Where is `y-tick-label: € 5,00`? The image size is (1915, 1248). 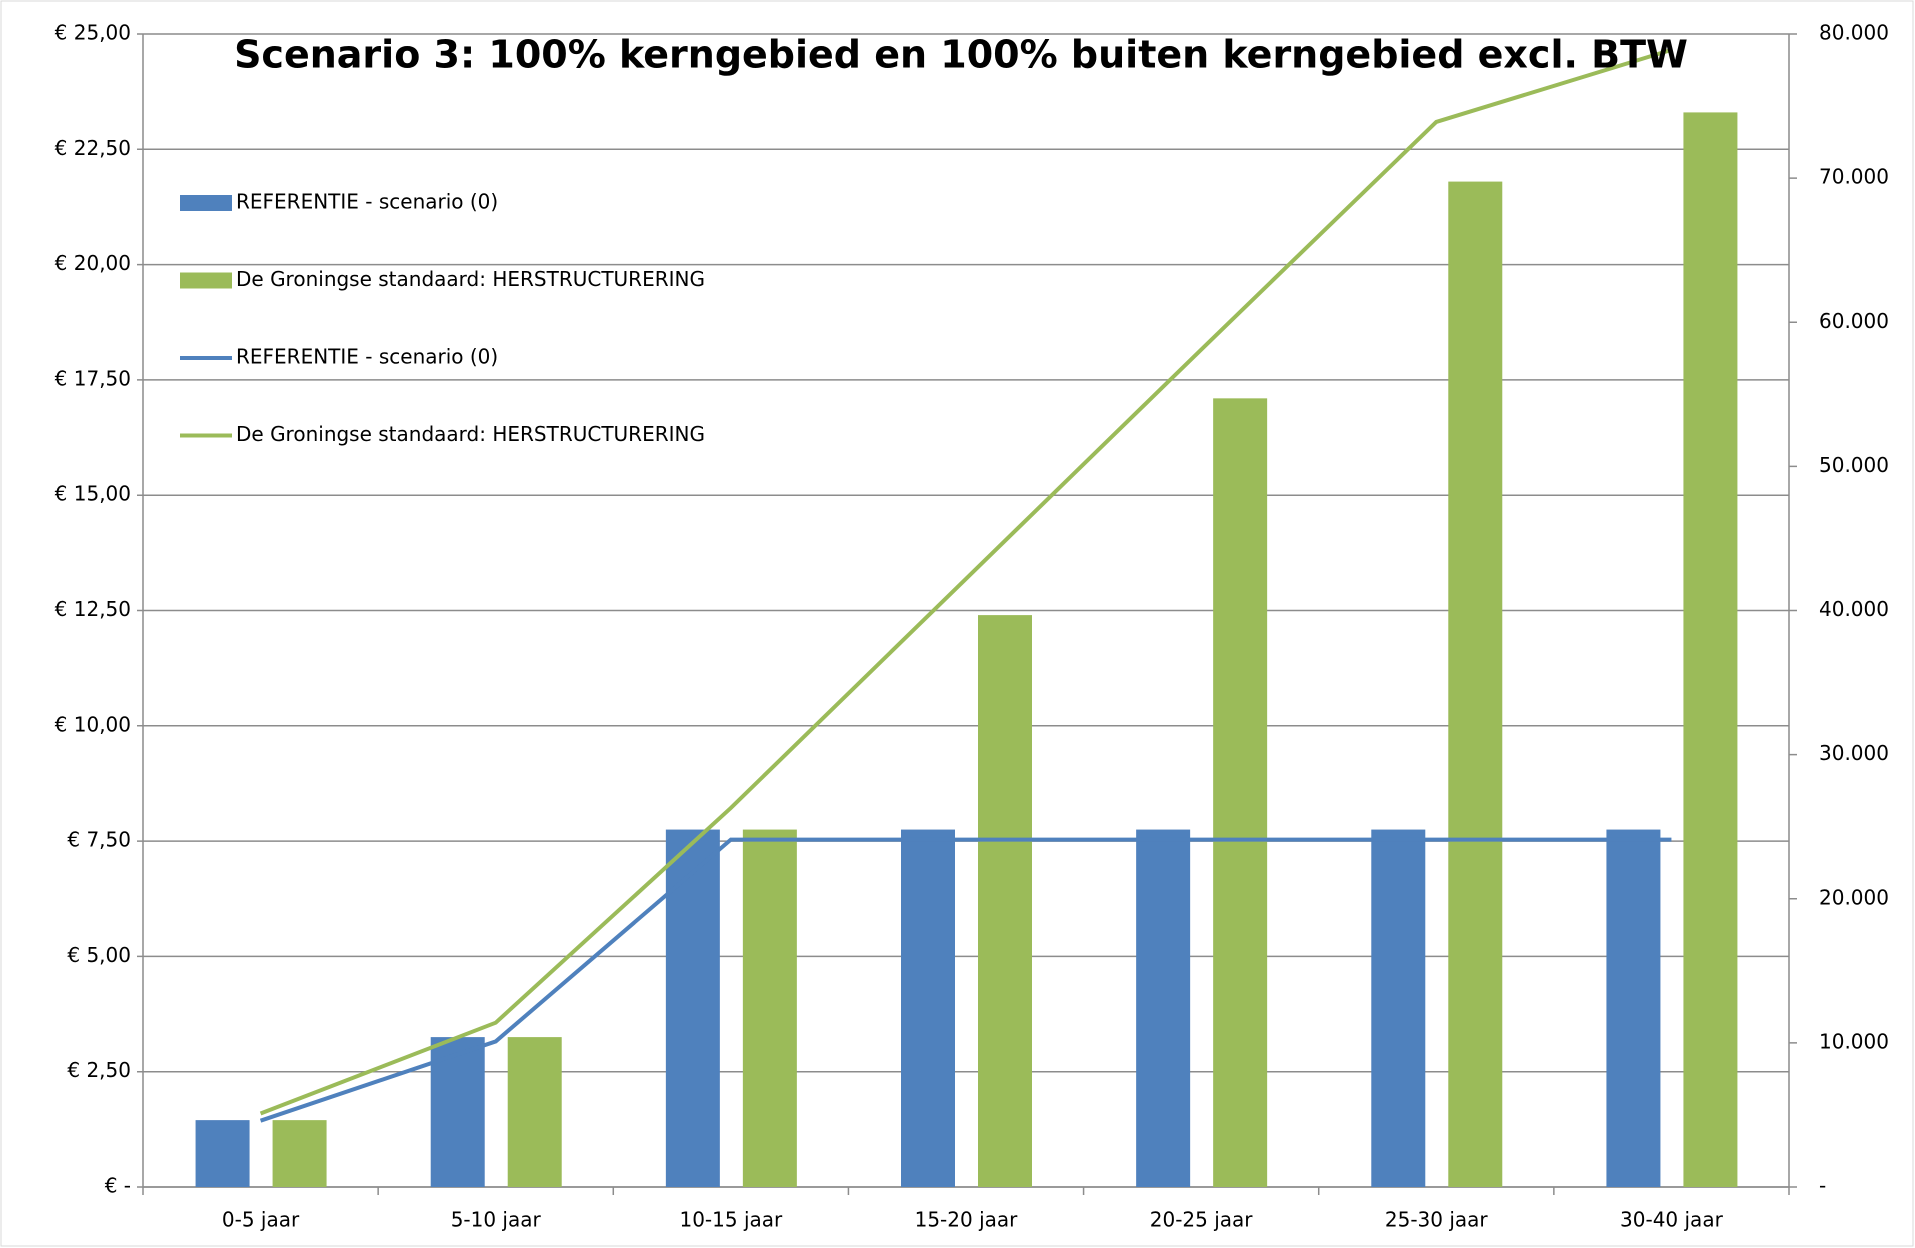 y-tick-label: € 5,00 is located at coordinates (99, 955).